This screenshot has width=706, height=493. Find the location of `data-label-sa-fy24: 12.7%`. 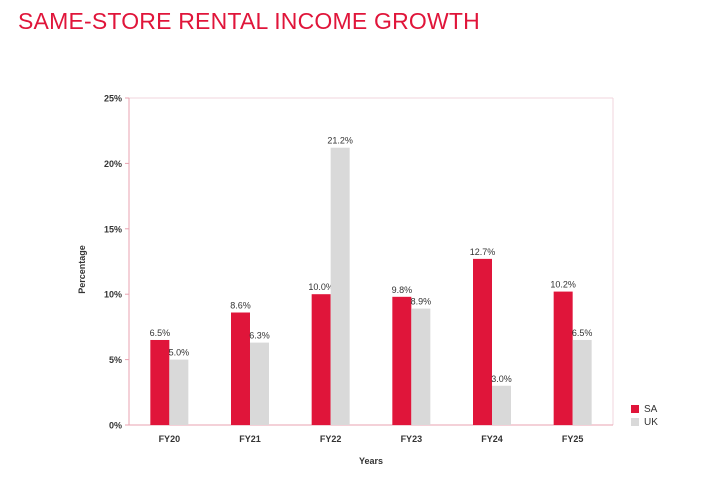

data-label-sa-fy24: 12.7% is located at coordinates (483, 252).